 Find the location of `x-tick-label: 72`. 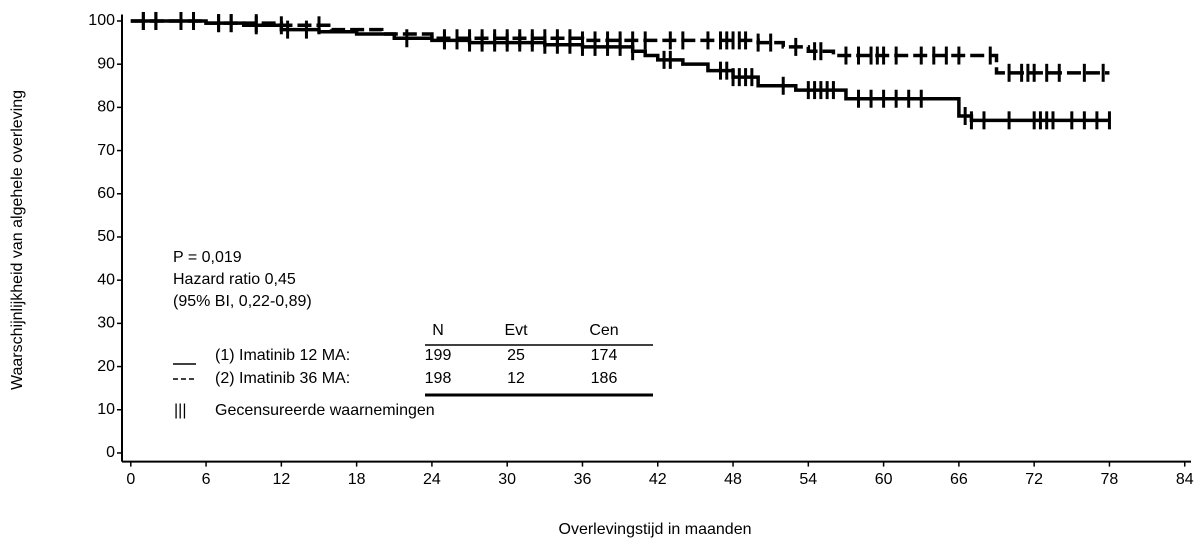

x-tick-label: 72 is located at coordinates (1034, 479).